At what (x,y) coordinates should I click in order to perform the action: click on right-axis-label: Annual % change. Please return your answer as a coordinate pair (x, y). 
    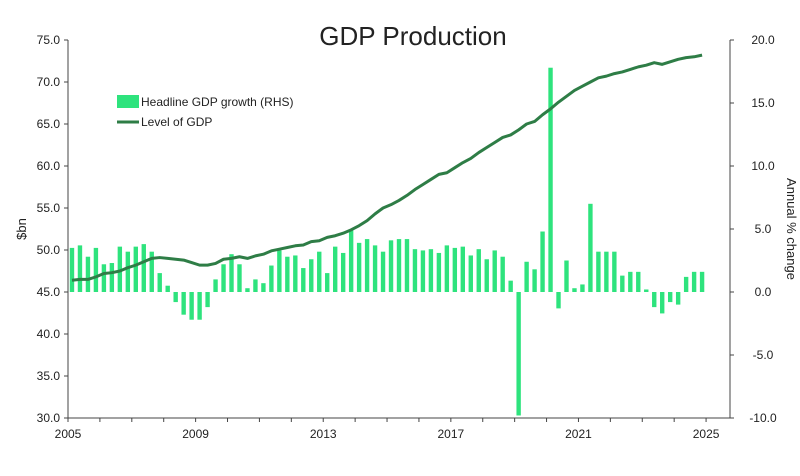
    Looking at the image, I should click on (791, 229).